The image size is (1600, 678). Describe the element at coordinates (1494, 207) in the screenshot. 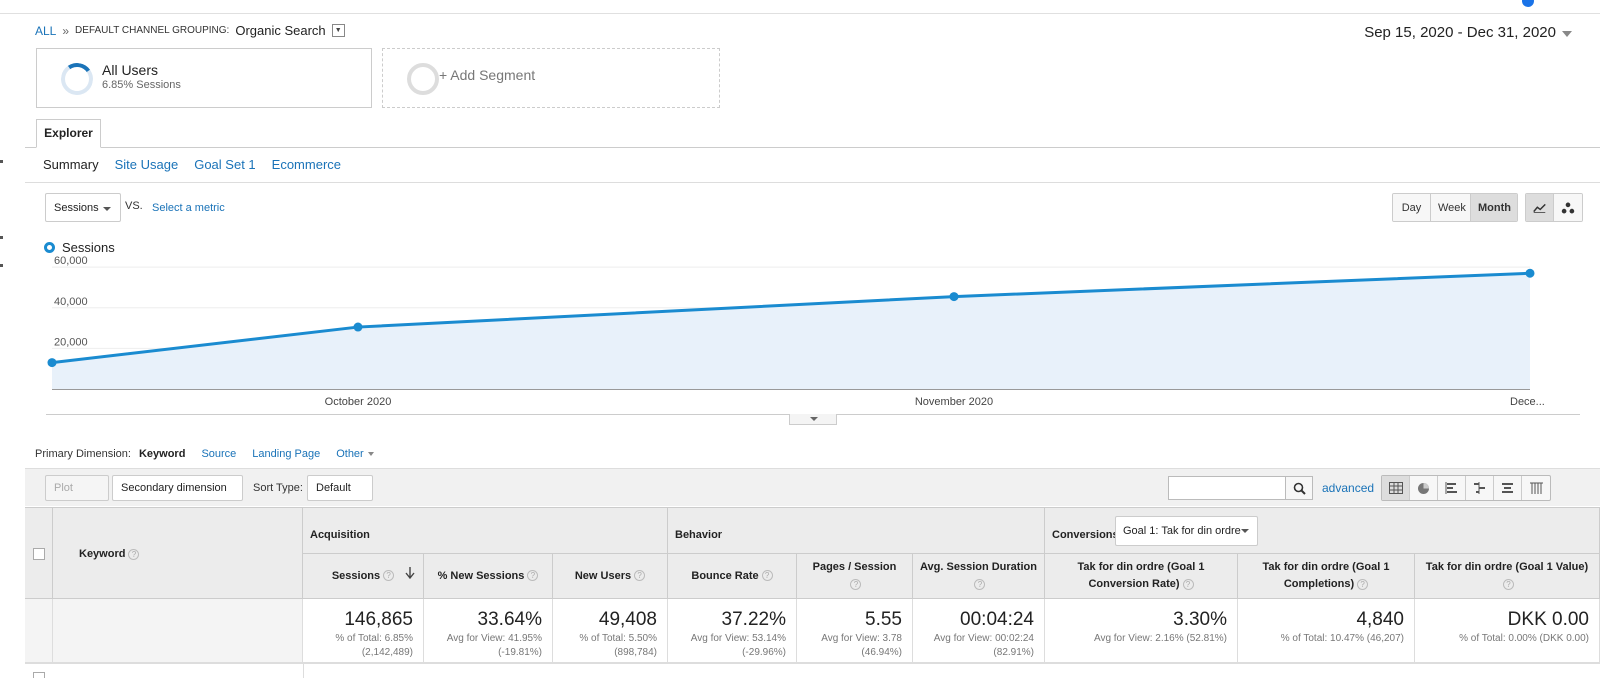

I see `month-button: Month` at that location.